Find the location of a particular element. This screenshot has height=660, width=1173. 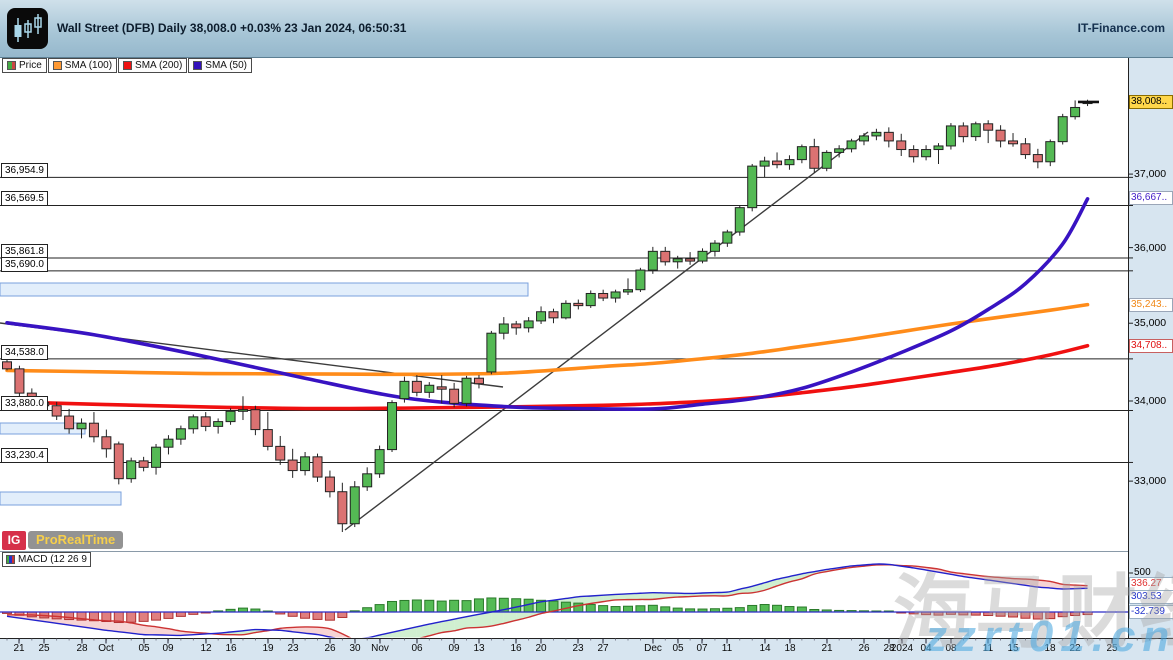

x-axis-label: 11 is located at coordinates (727, 648).